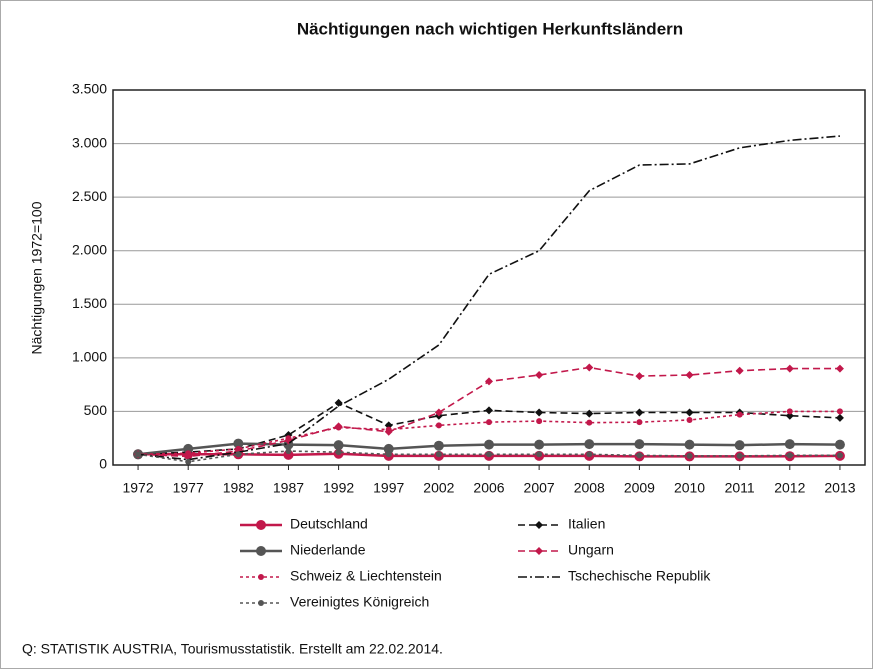 The image size is (873, 669). I want to click on x-tick-label: 2013, so click(839, 488).